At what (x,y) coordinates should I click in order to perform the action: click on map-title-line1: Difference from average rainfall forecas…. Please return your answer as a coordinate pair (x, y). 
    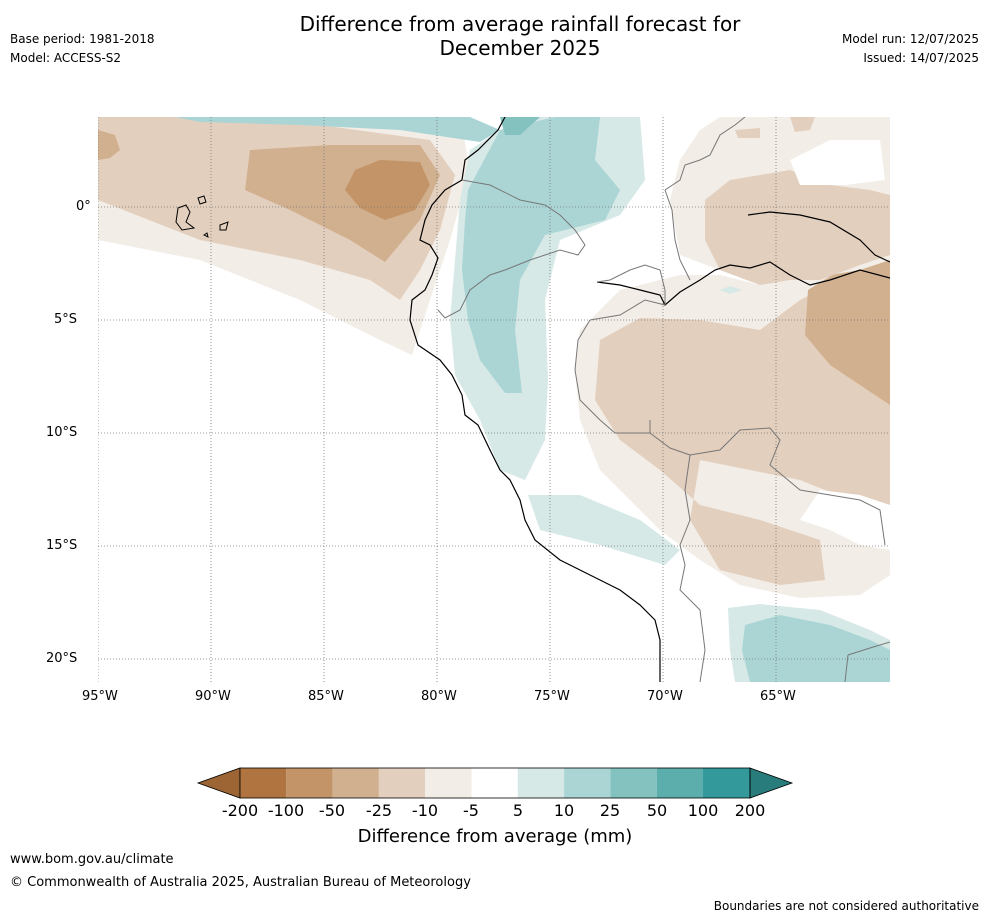
    Looking at the image, I should click on (520, 24).